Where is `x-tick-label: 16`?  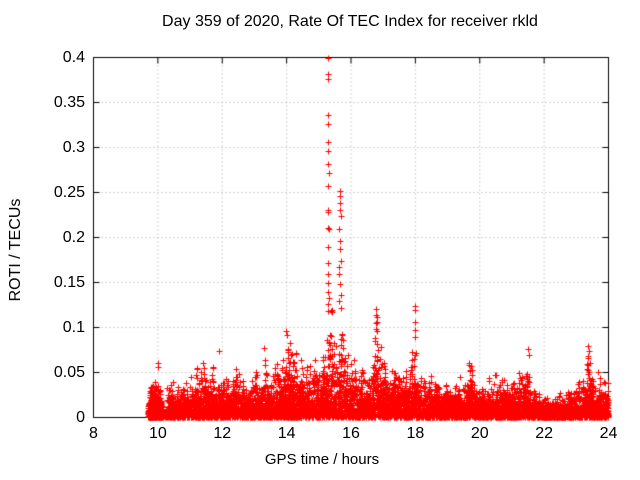 x-tick-label: 16 is located at coordinates (351, 433).